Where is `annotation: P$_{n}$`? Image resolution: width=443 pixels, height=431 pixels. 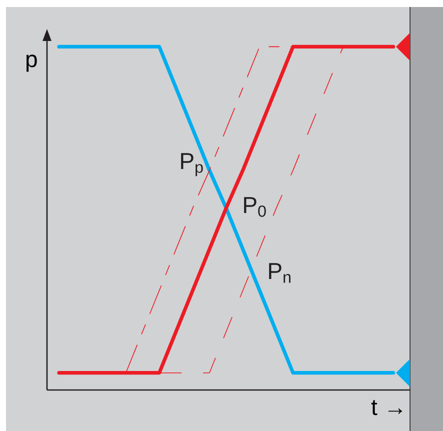 annotation: P$_{n}$ is located at coordinates (279, 272).